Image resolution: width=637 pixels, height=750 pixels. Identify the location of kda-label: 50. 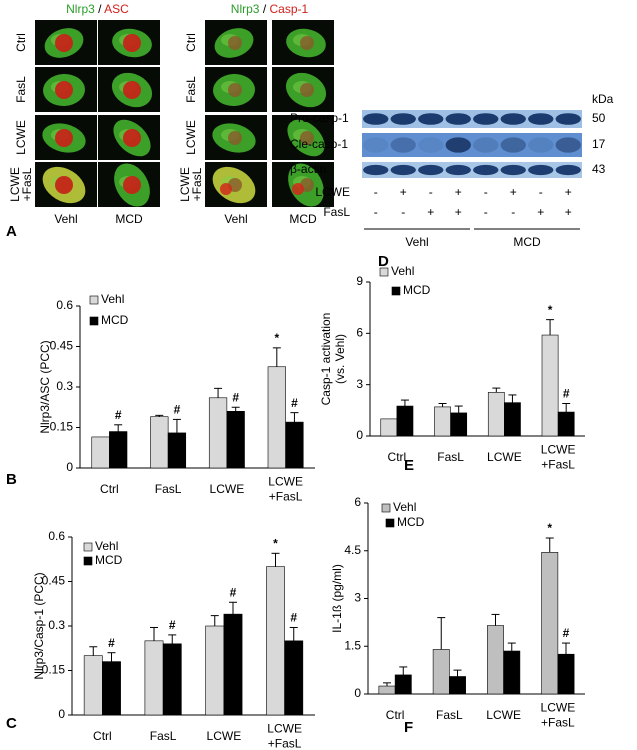
(599, 118).